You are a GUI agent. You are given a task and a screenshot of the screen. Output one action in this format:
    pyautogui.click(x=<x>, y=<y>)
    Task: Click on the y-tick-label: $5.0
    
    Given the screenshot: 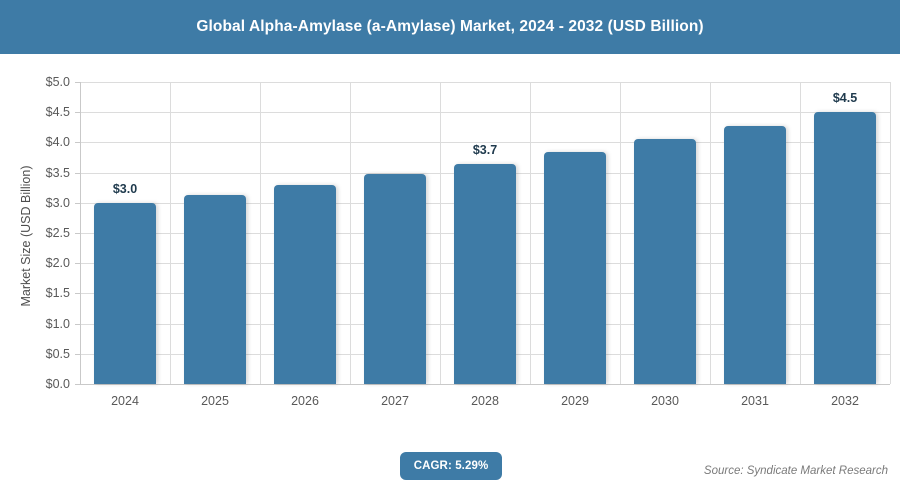 What is the action you would take?
    pyautogui.click(x=57, y=82)
    